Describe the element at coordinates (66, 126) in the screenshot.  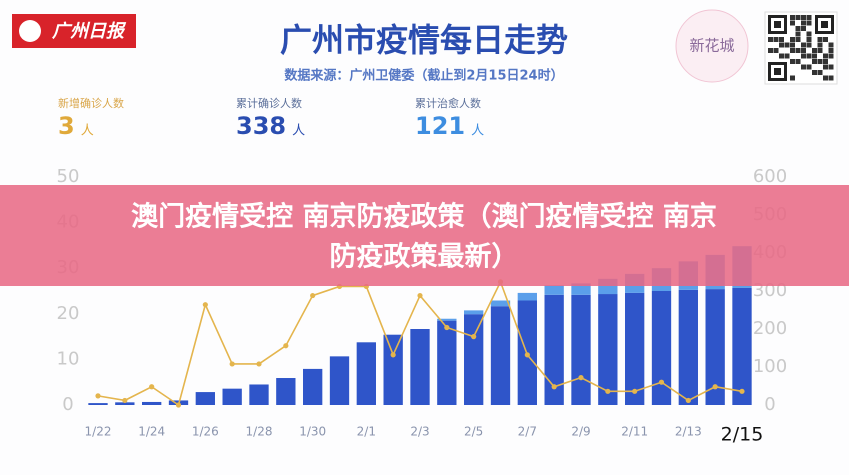
I see `stat-value: 3` at that location.